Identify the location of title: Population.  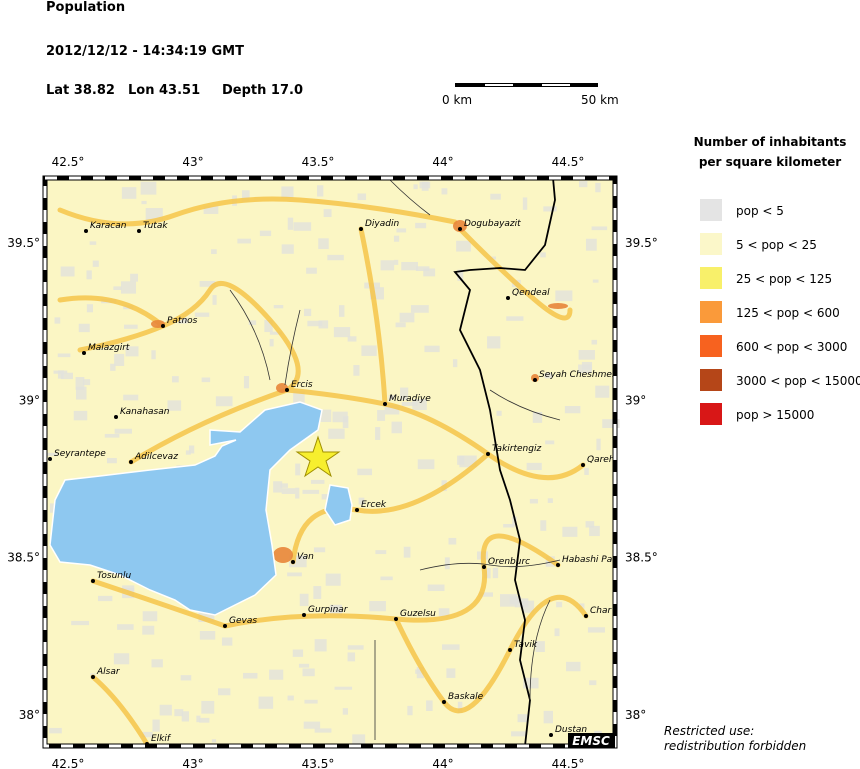
(85, 7).